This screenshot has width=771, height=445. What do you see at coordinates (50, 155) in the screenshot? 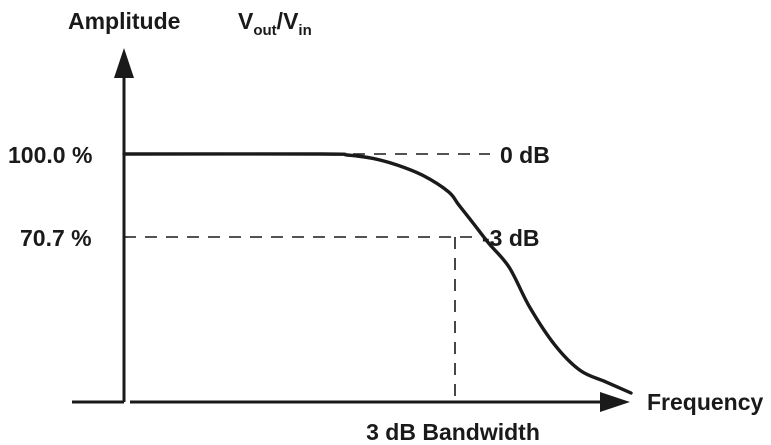
I see `level-100-percent-label: 100.0 %` at bounding box center [50, 155].